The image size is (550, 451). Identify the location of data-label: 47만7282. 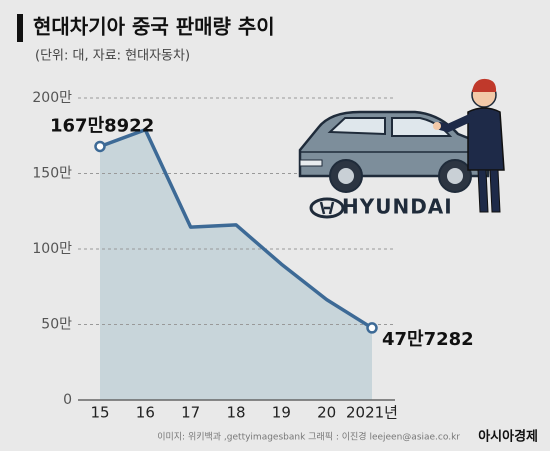
(428, 339).